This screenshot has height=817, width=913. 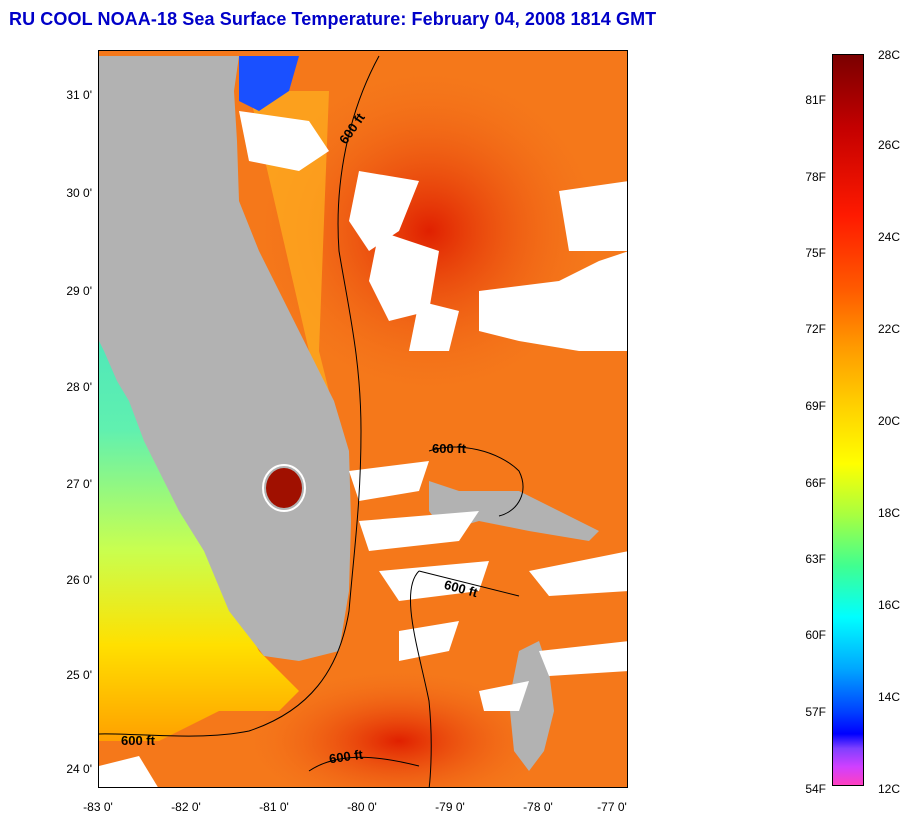 What do you see at coordinates (79, 291) in the screenshot?
I see `lat-label: 29 0'` at bounding box center [79, 291].